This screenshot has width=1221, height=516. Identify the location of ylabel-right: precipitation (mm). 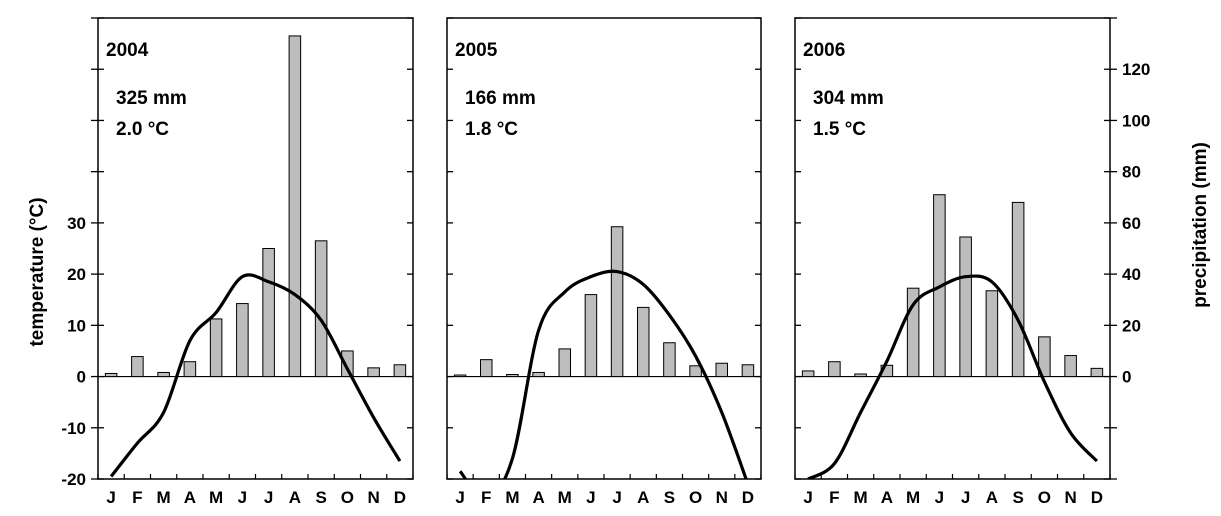
(1200, 225).